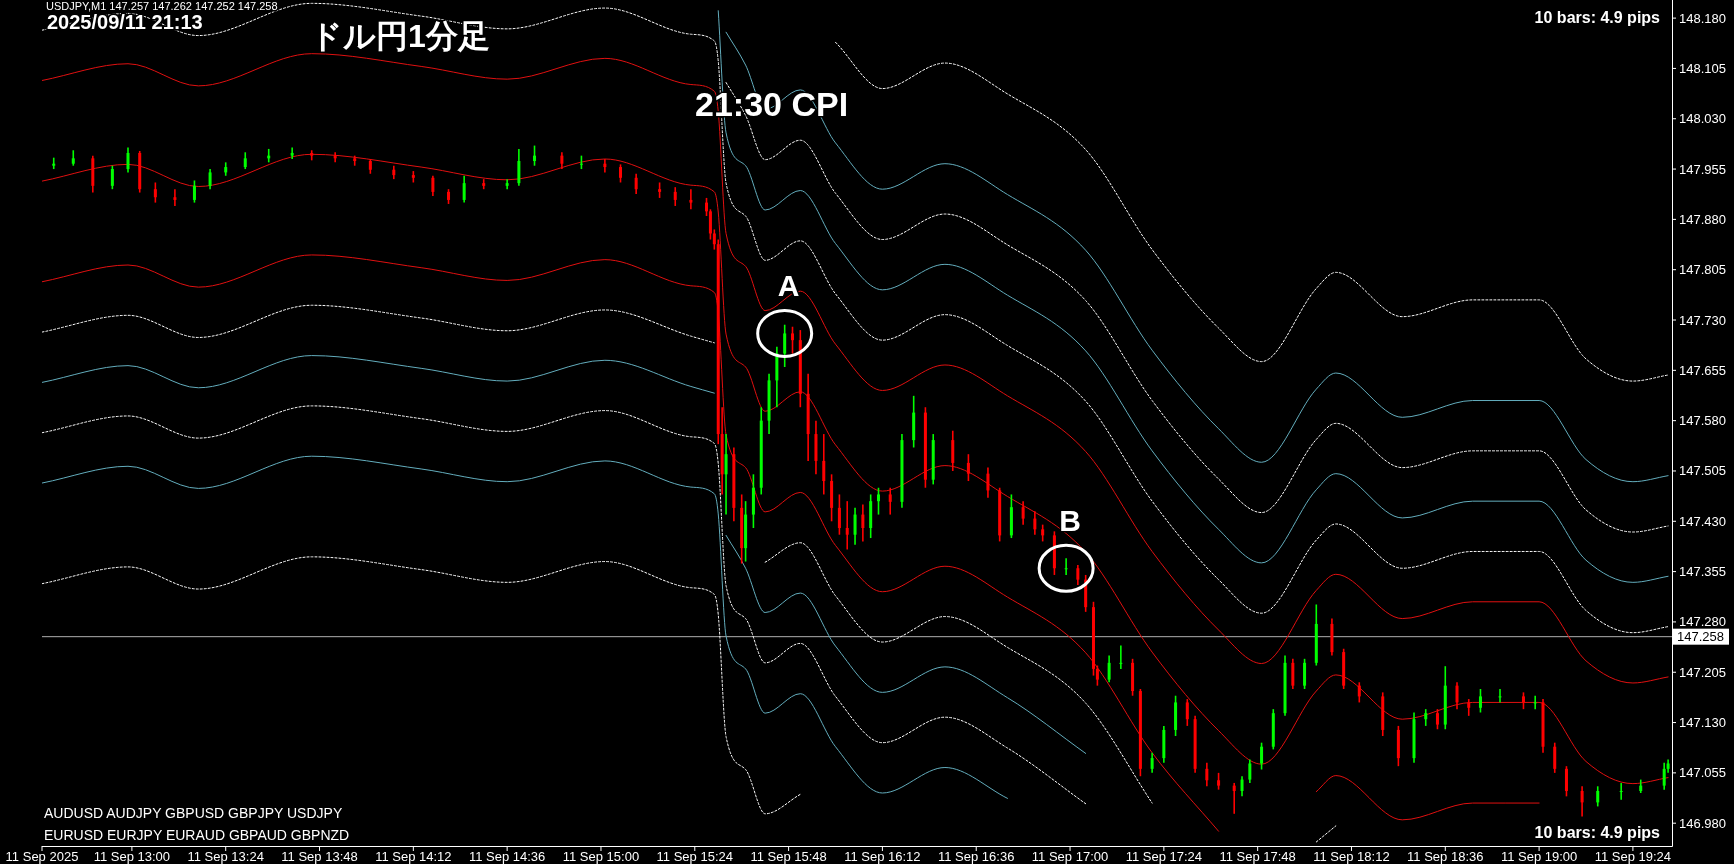 The image size is (1734, 864). Describe the element at coordinates (1702, 471) in the screenshot. I see `y-tick-label: 147.505` at that location.